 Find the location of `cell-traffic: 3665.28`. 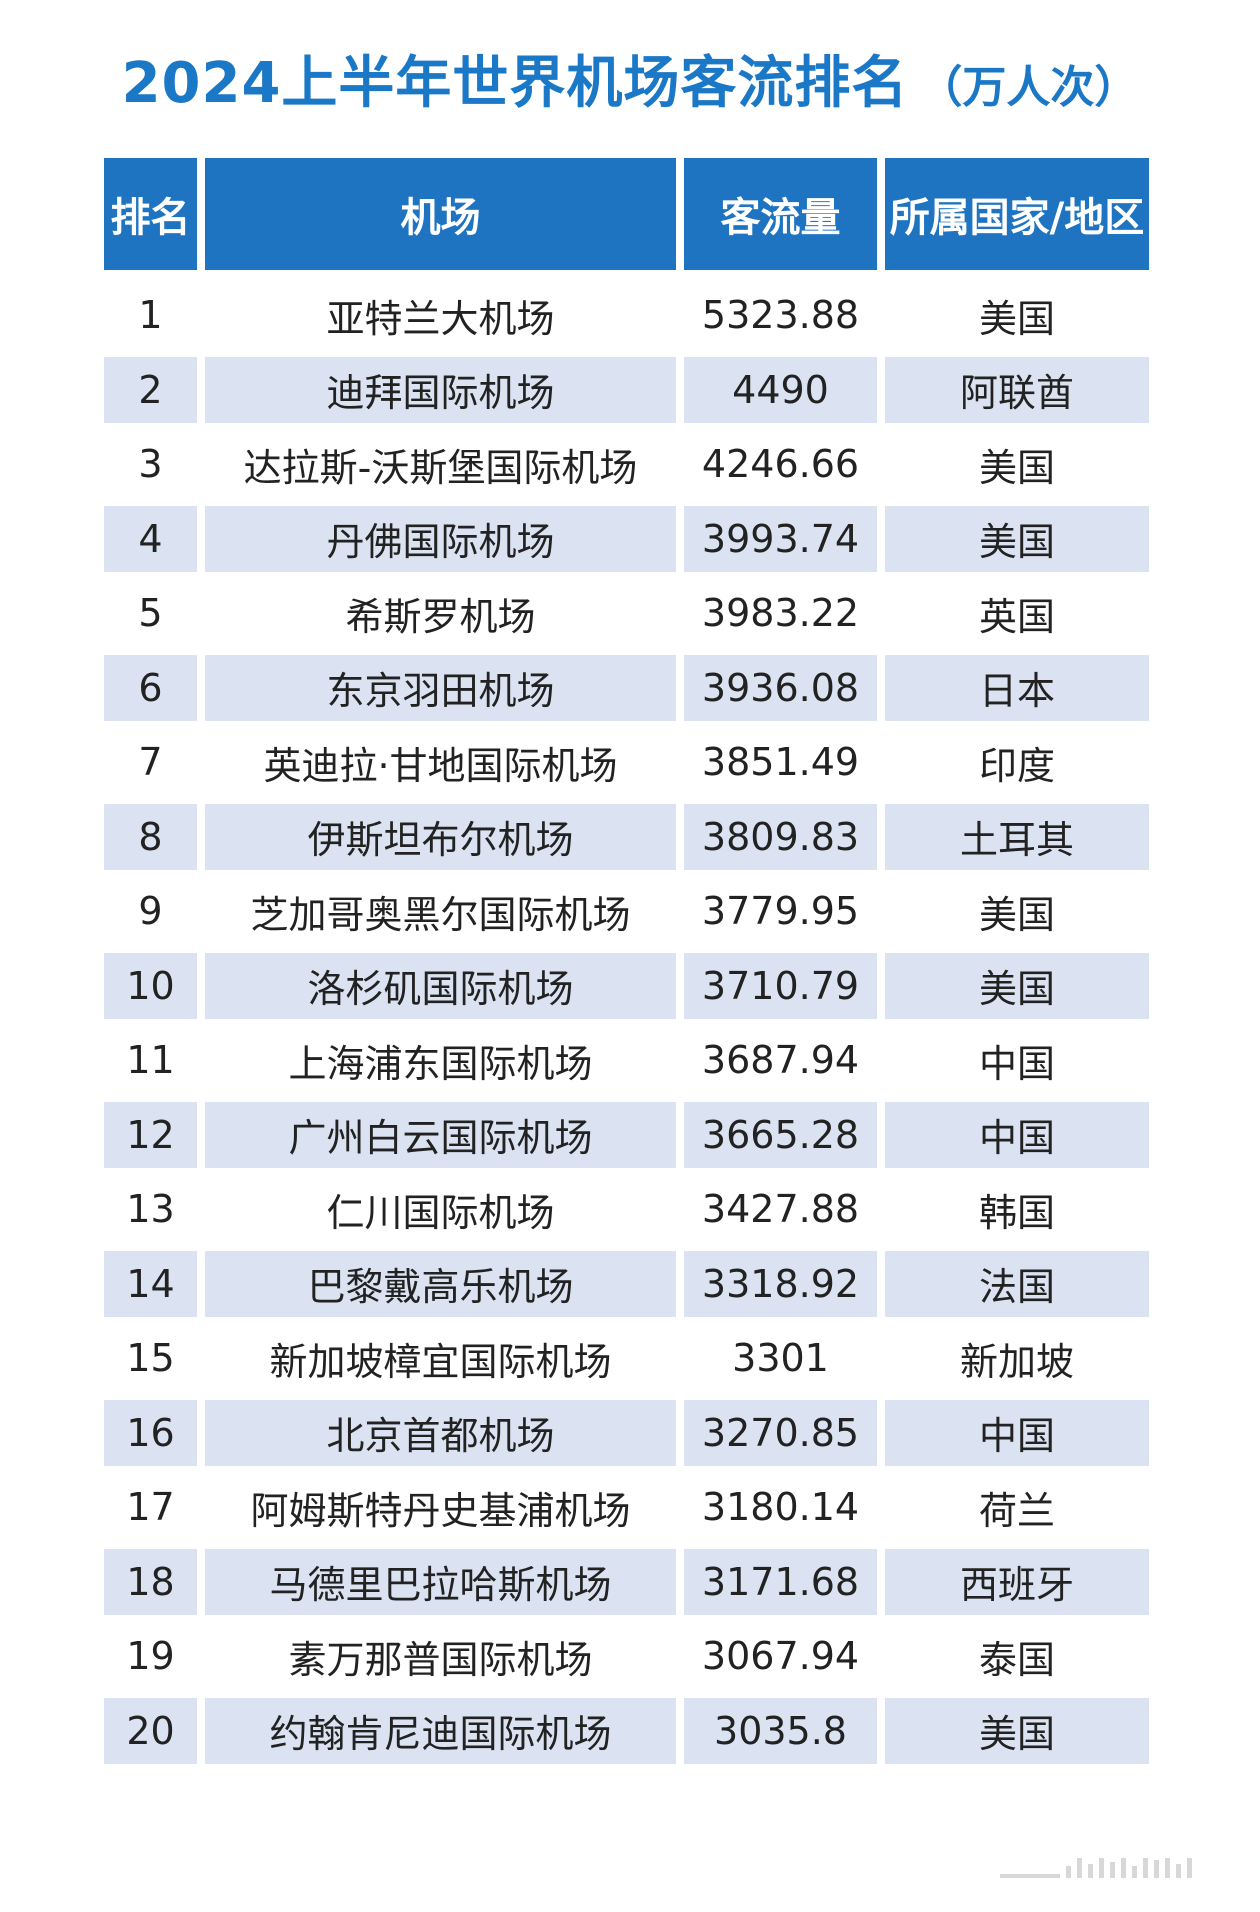

cell-traffic: 3665.28 is located at coordinates (780, 1134).